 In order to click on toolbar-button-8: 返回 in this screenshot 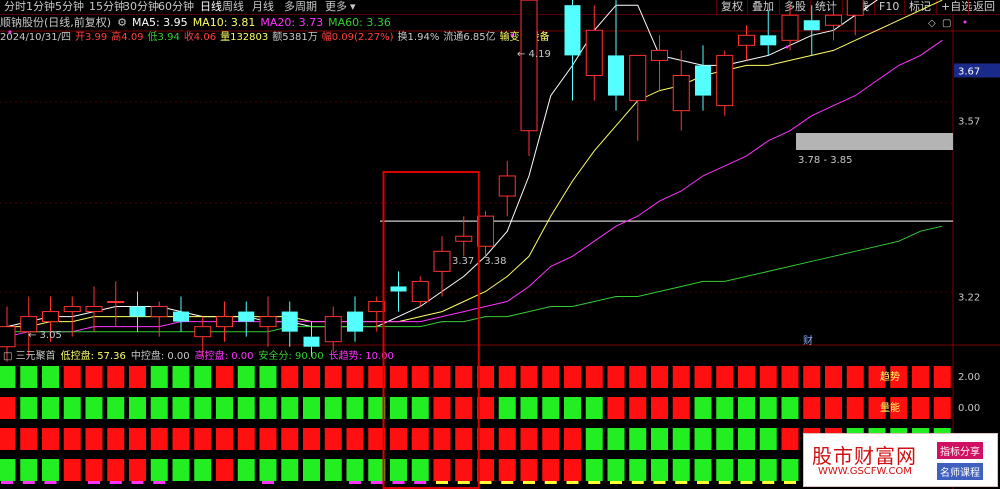, I will do `click(983, 7)`.